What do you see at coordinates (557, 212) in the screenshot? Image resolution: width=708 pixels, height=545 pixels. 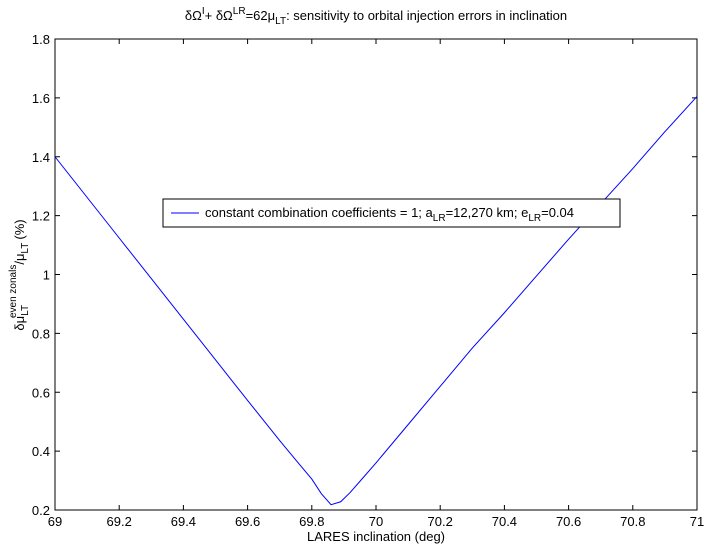 I see `legend-part: =0.04` at bounding box center [557, 212].